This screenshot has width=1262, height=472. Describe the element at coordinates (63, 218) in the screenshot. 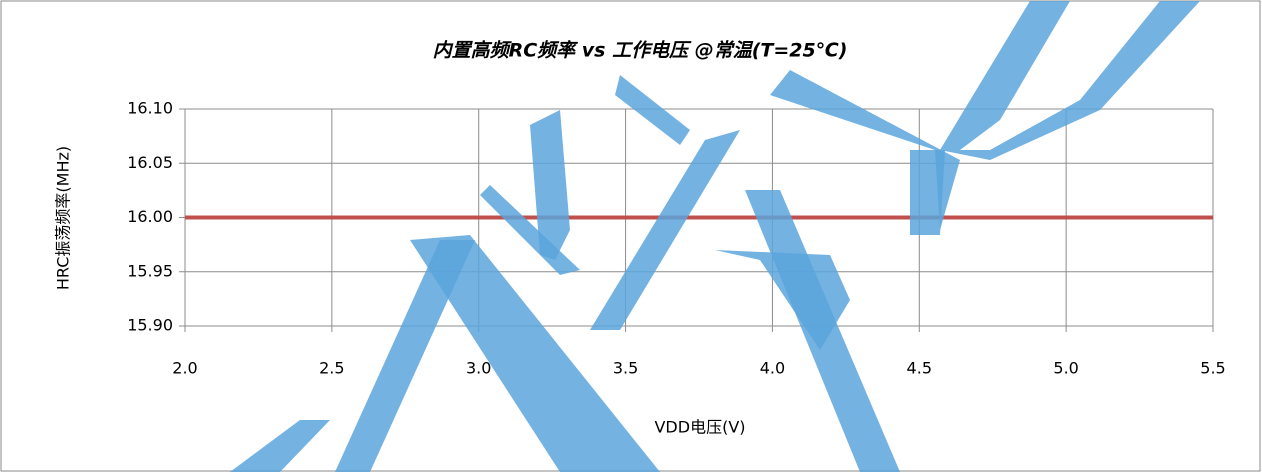

I see `y-axis-title: HRC振荡频率(MHz)` at that location.